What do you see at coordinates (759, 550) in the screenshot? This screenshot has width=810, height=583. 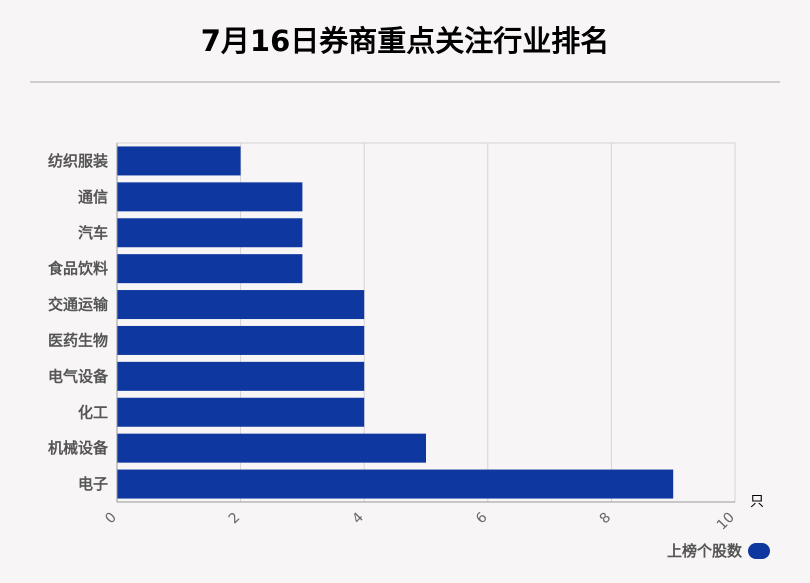 I see `legend-swatch` at bounding box center [759, 550].